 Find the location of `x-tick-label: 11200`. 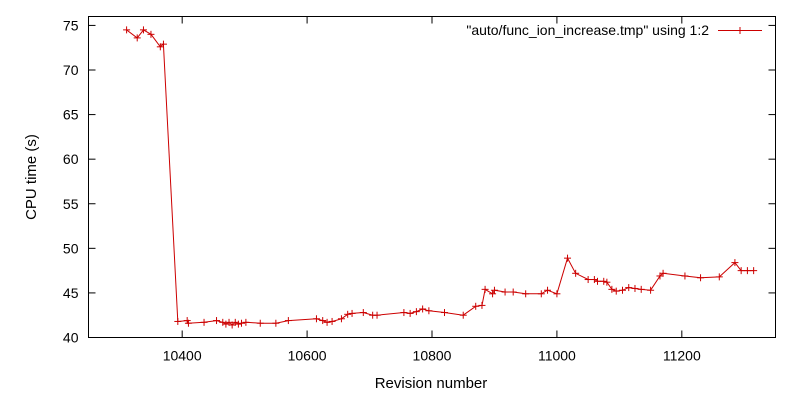

x-tick-label: 11200 is located at coordinates (682, 356).